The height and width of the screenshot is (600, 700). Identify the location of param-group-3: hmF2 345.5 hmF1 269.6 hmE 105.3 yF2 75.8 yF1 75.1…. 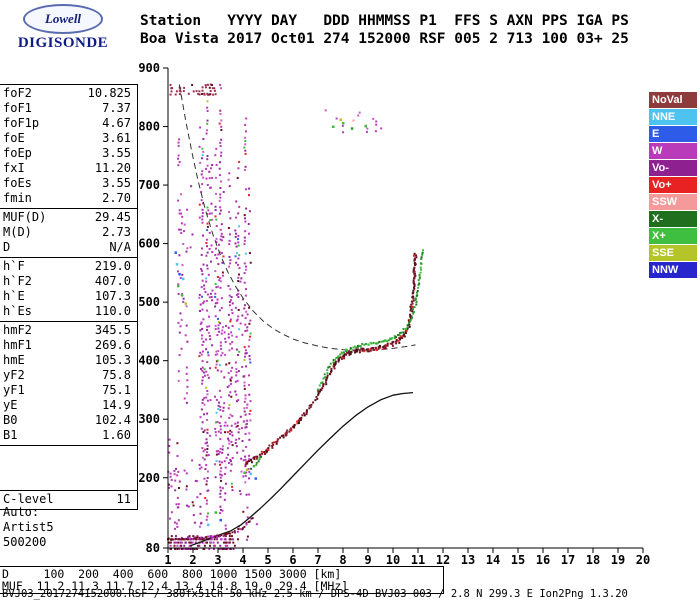
(68, 384).